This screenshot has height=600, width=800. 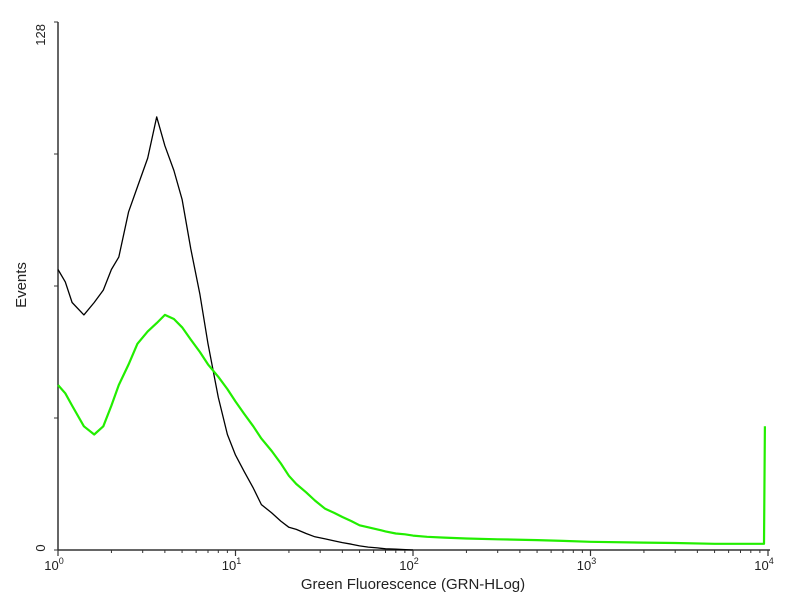 What do you see at coordinates (21, 285) in the screenshot?
I see `y-axis-label: Events` at bounding box center [21, 285].